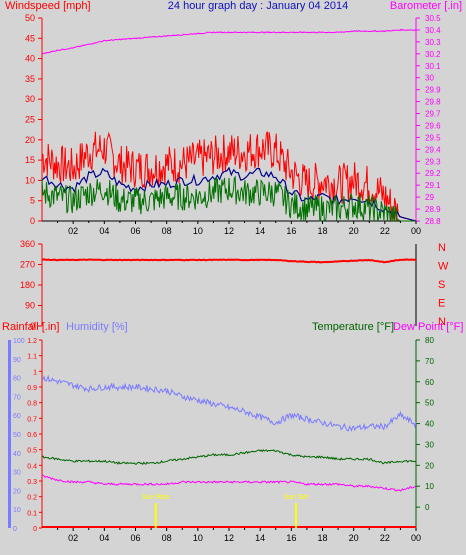 This screenshot has height=555, width=466. I want to click on top-x-tick-label: 08, so click(167, 231).